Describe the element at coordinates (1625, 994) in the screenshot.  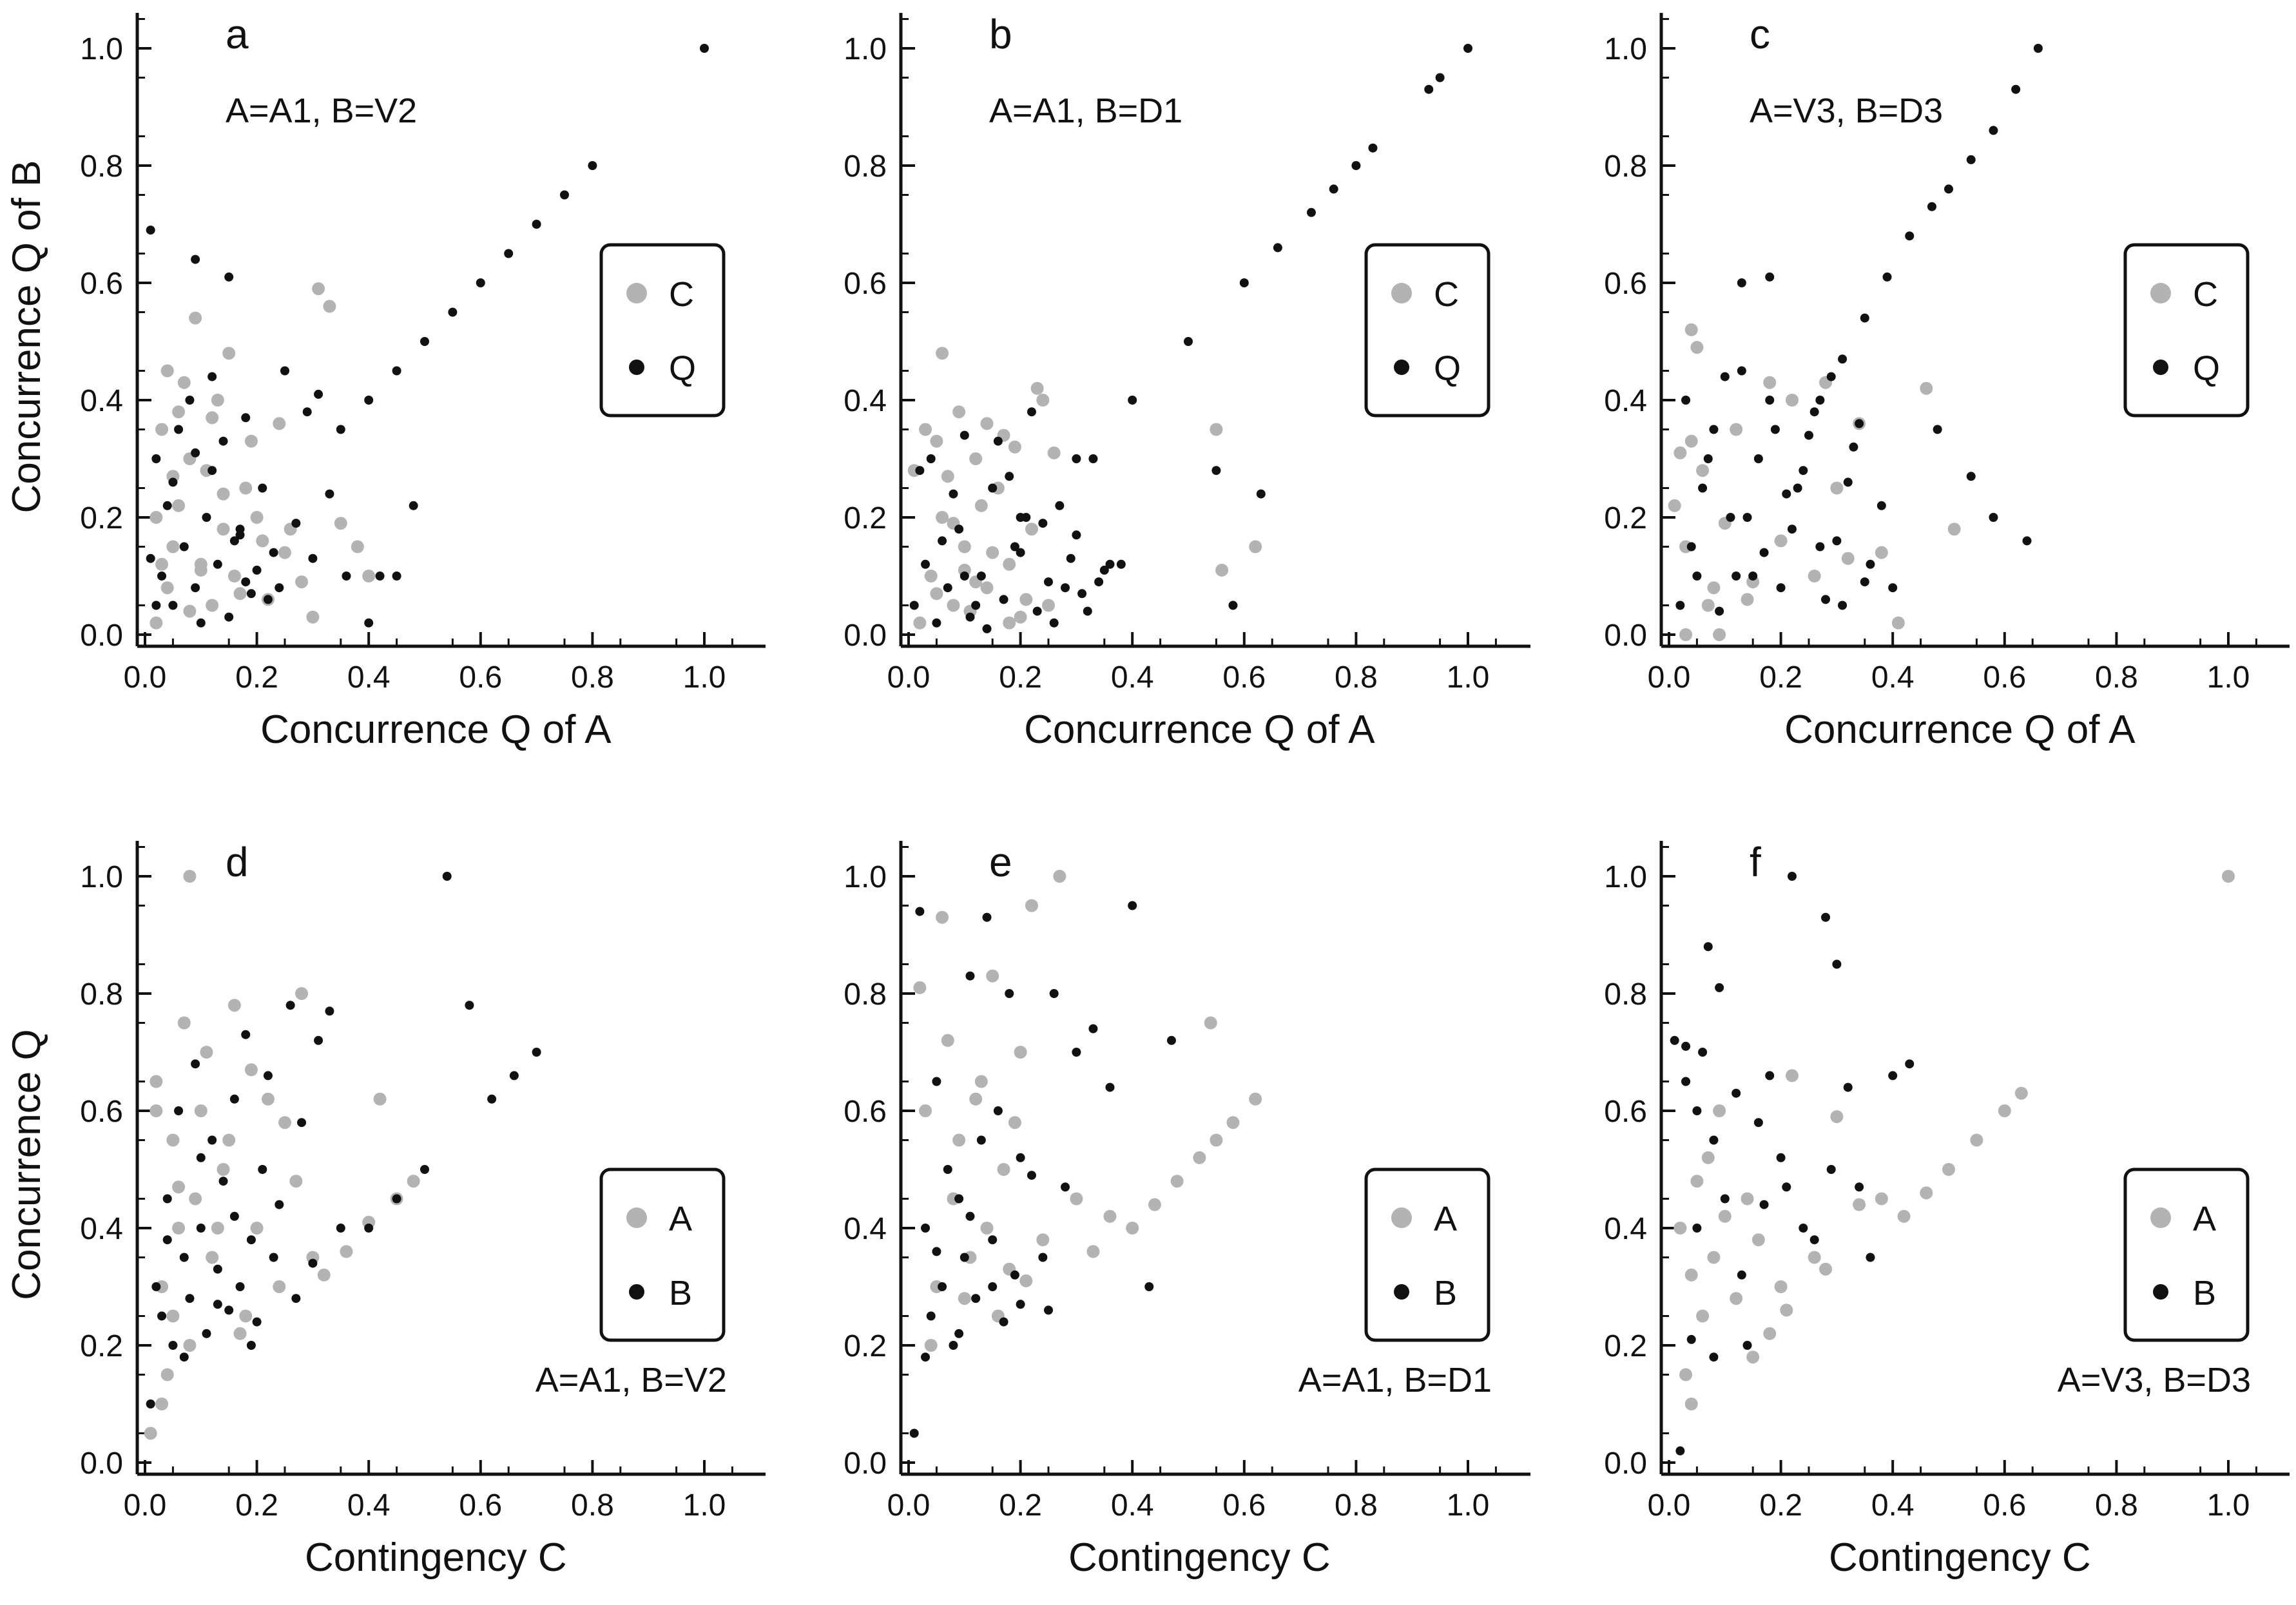
I see `y-tick-label: 0.8` at that location.